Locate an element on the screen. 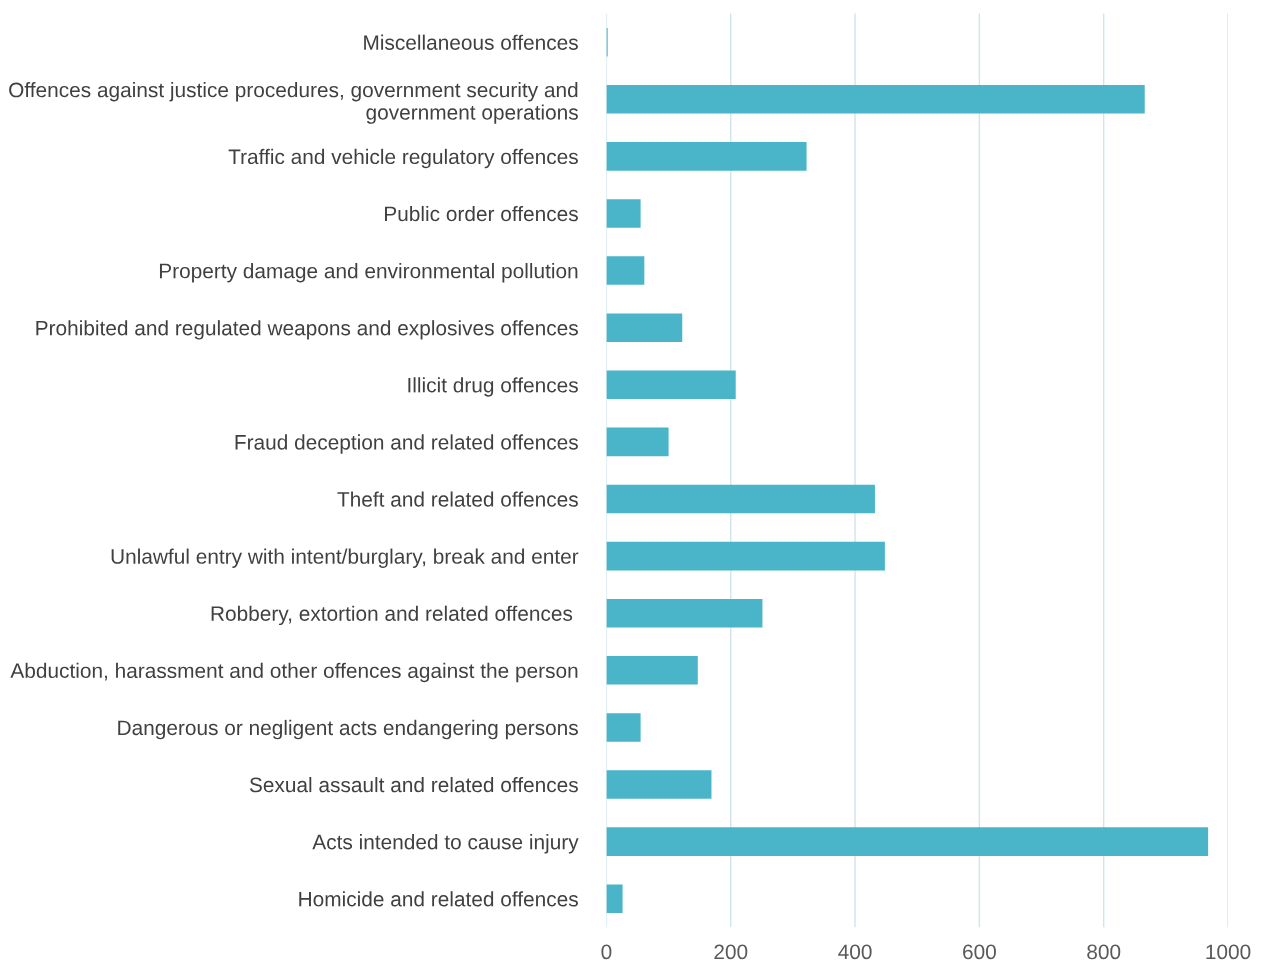 Image resolution: width=1266 pixels, height=972 pixels. y-tick-label: Fraud deception and related offences is located at coordinates (406, 444).